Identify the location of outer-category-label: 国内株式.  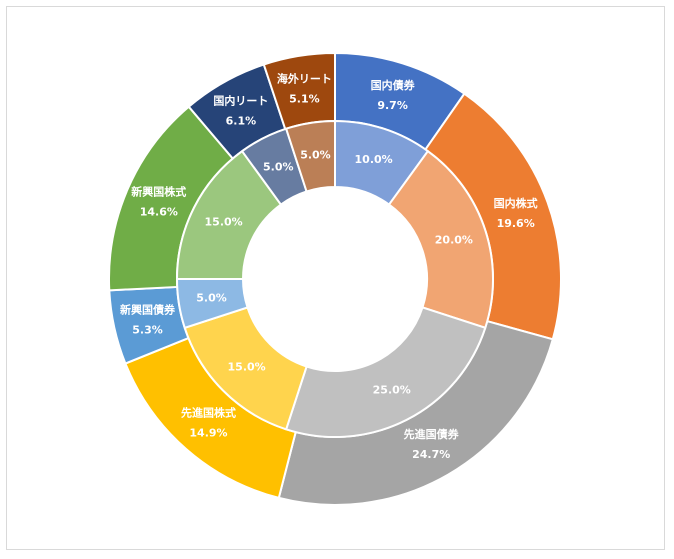
(516, 203).